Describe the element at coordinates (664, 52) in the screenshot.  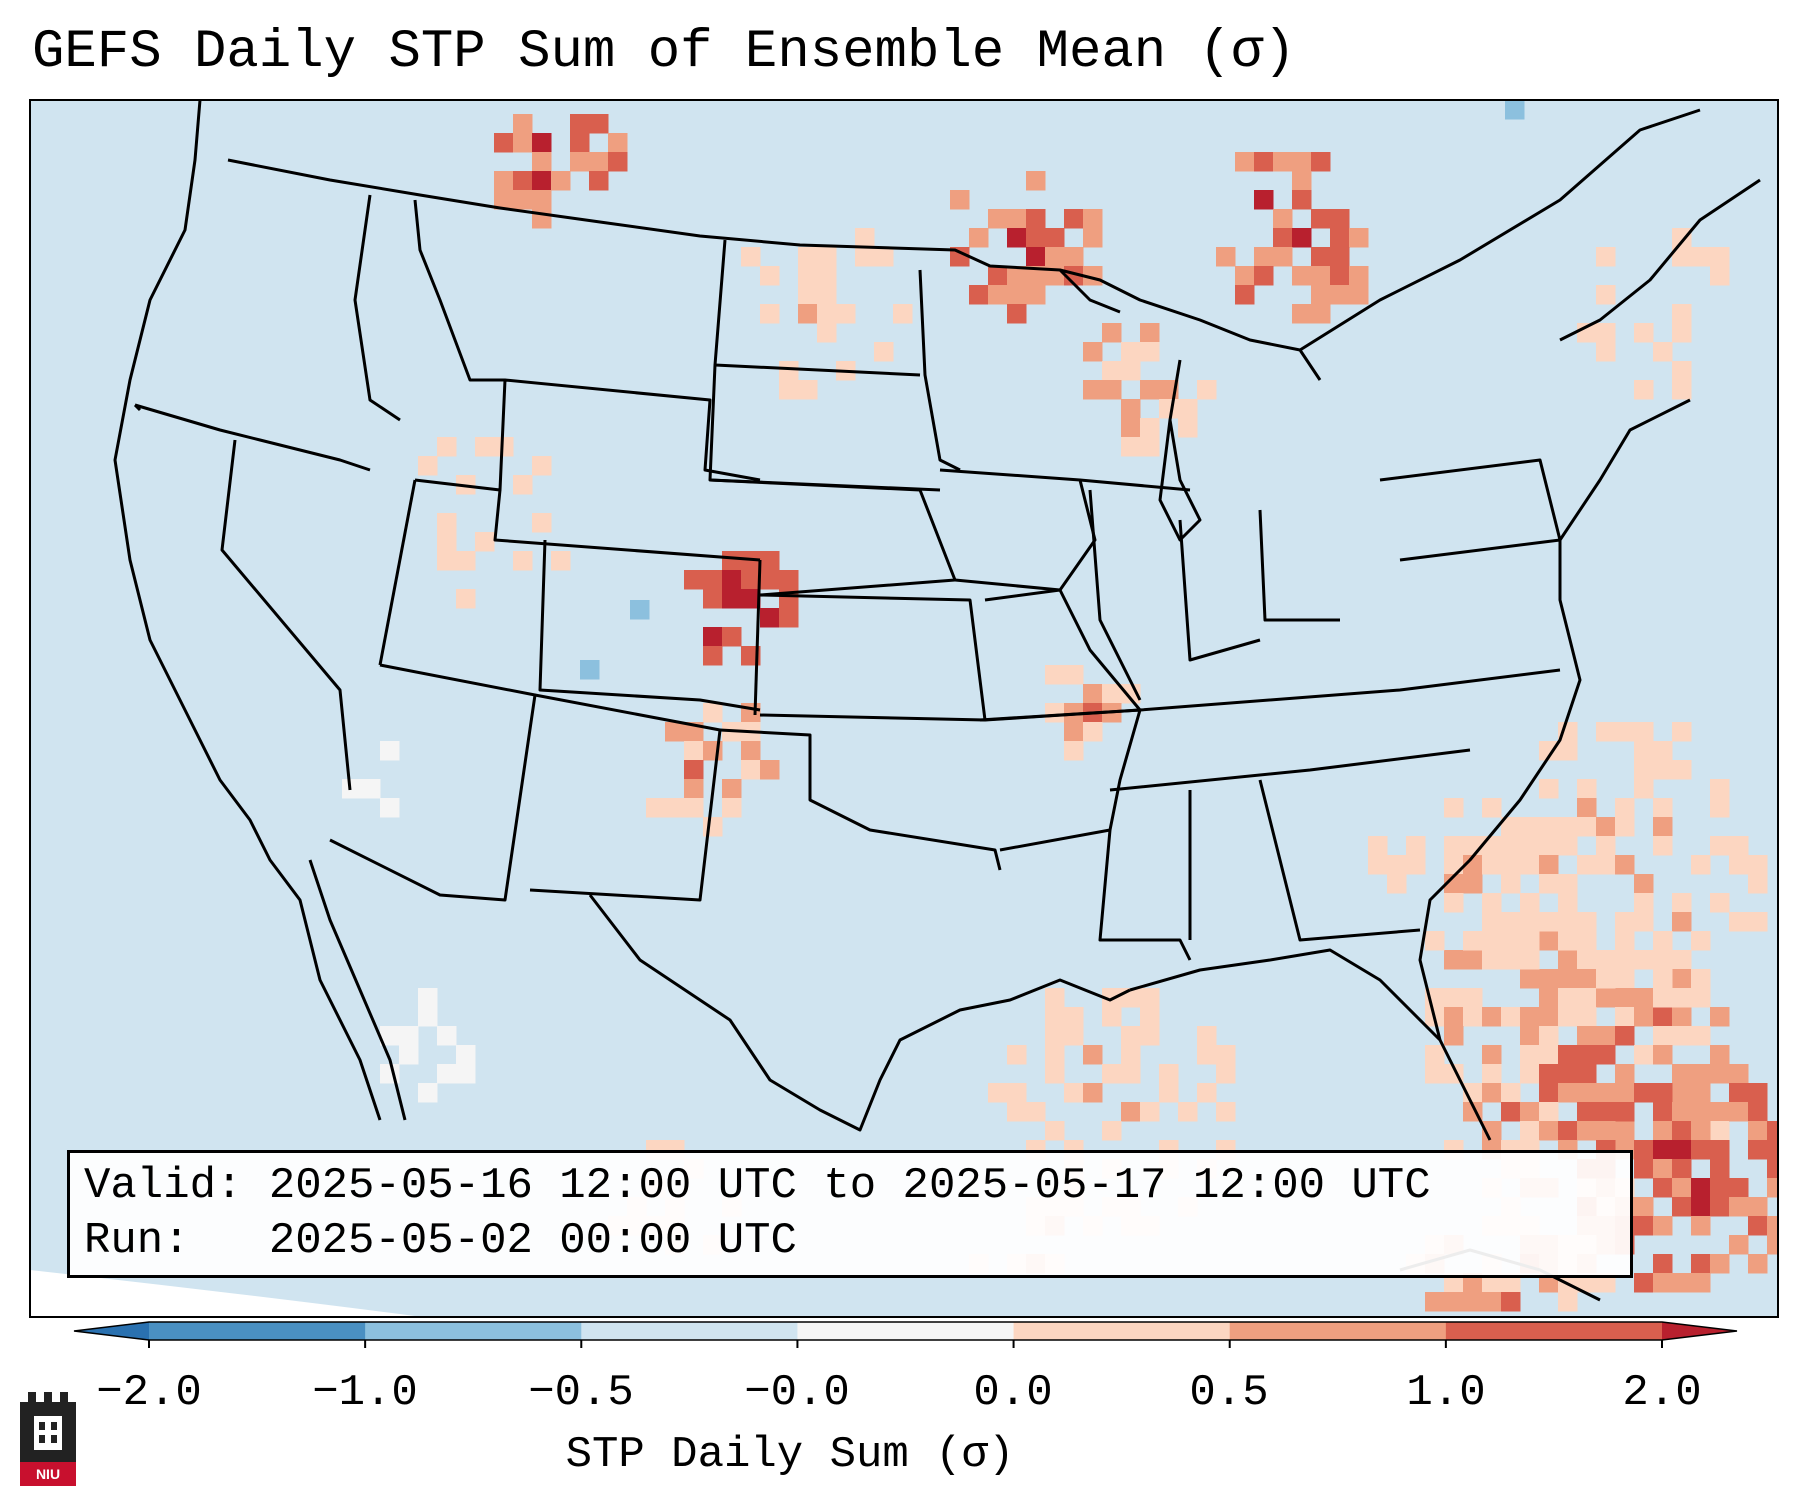
I see `map-title: GEFS Daily STP Sum of Ensemble Mean (σ)` at that location.